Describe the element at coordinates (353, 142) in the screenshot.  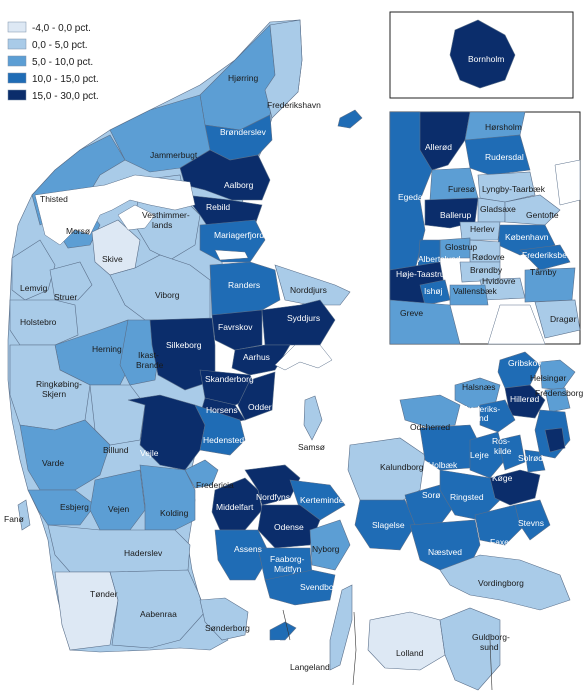
I see `label-laeso: Læsø` at that location.